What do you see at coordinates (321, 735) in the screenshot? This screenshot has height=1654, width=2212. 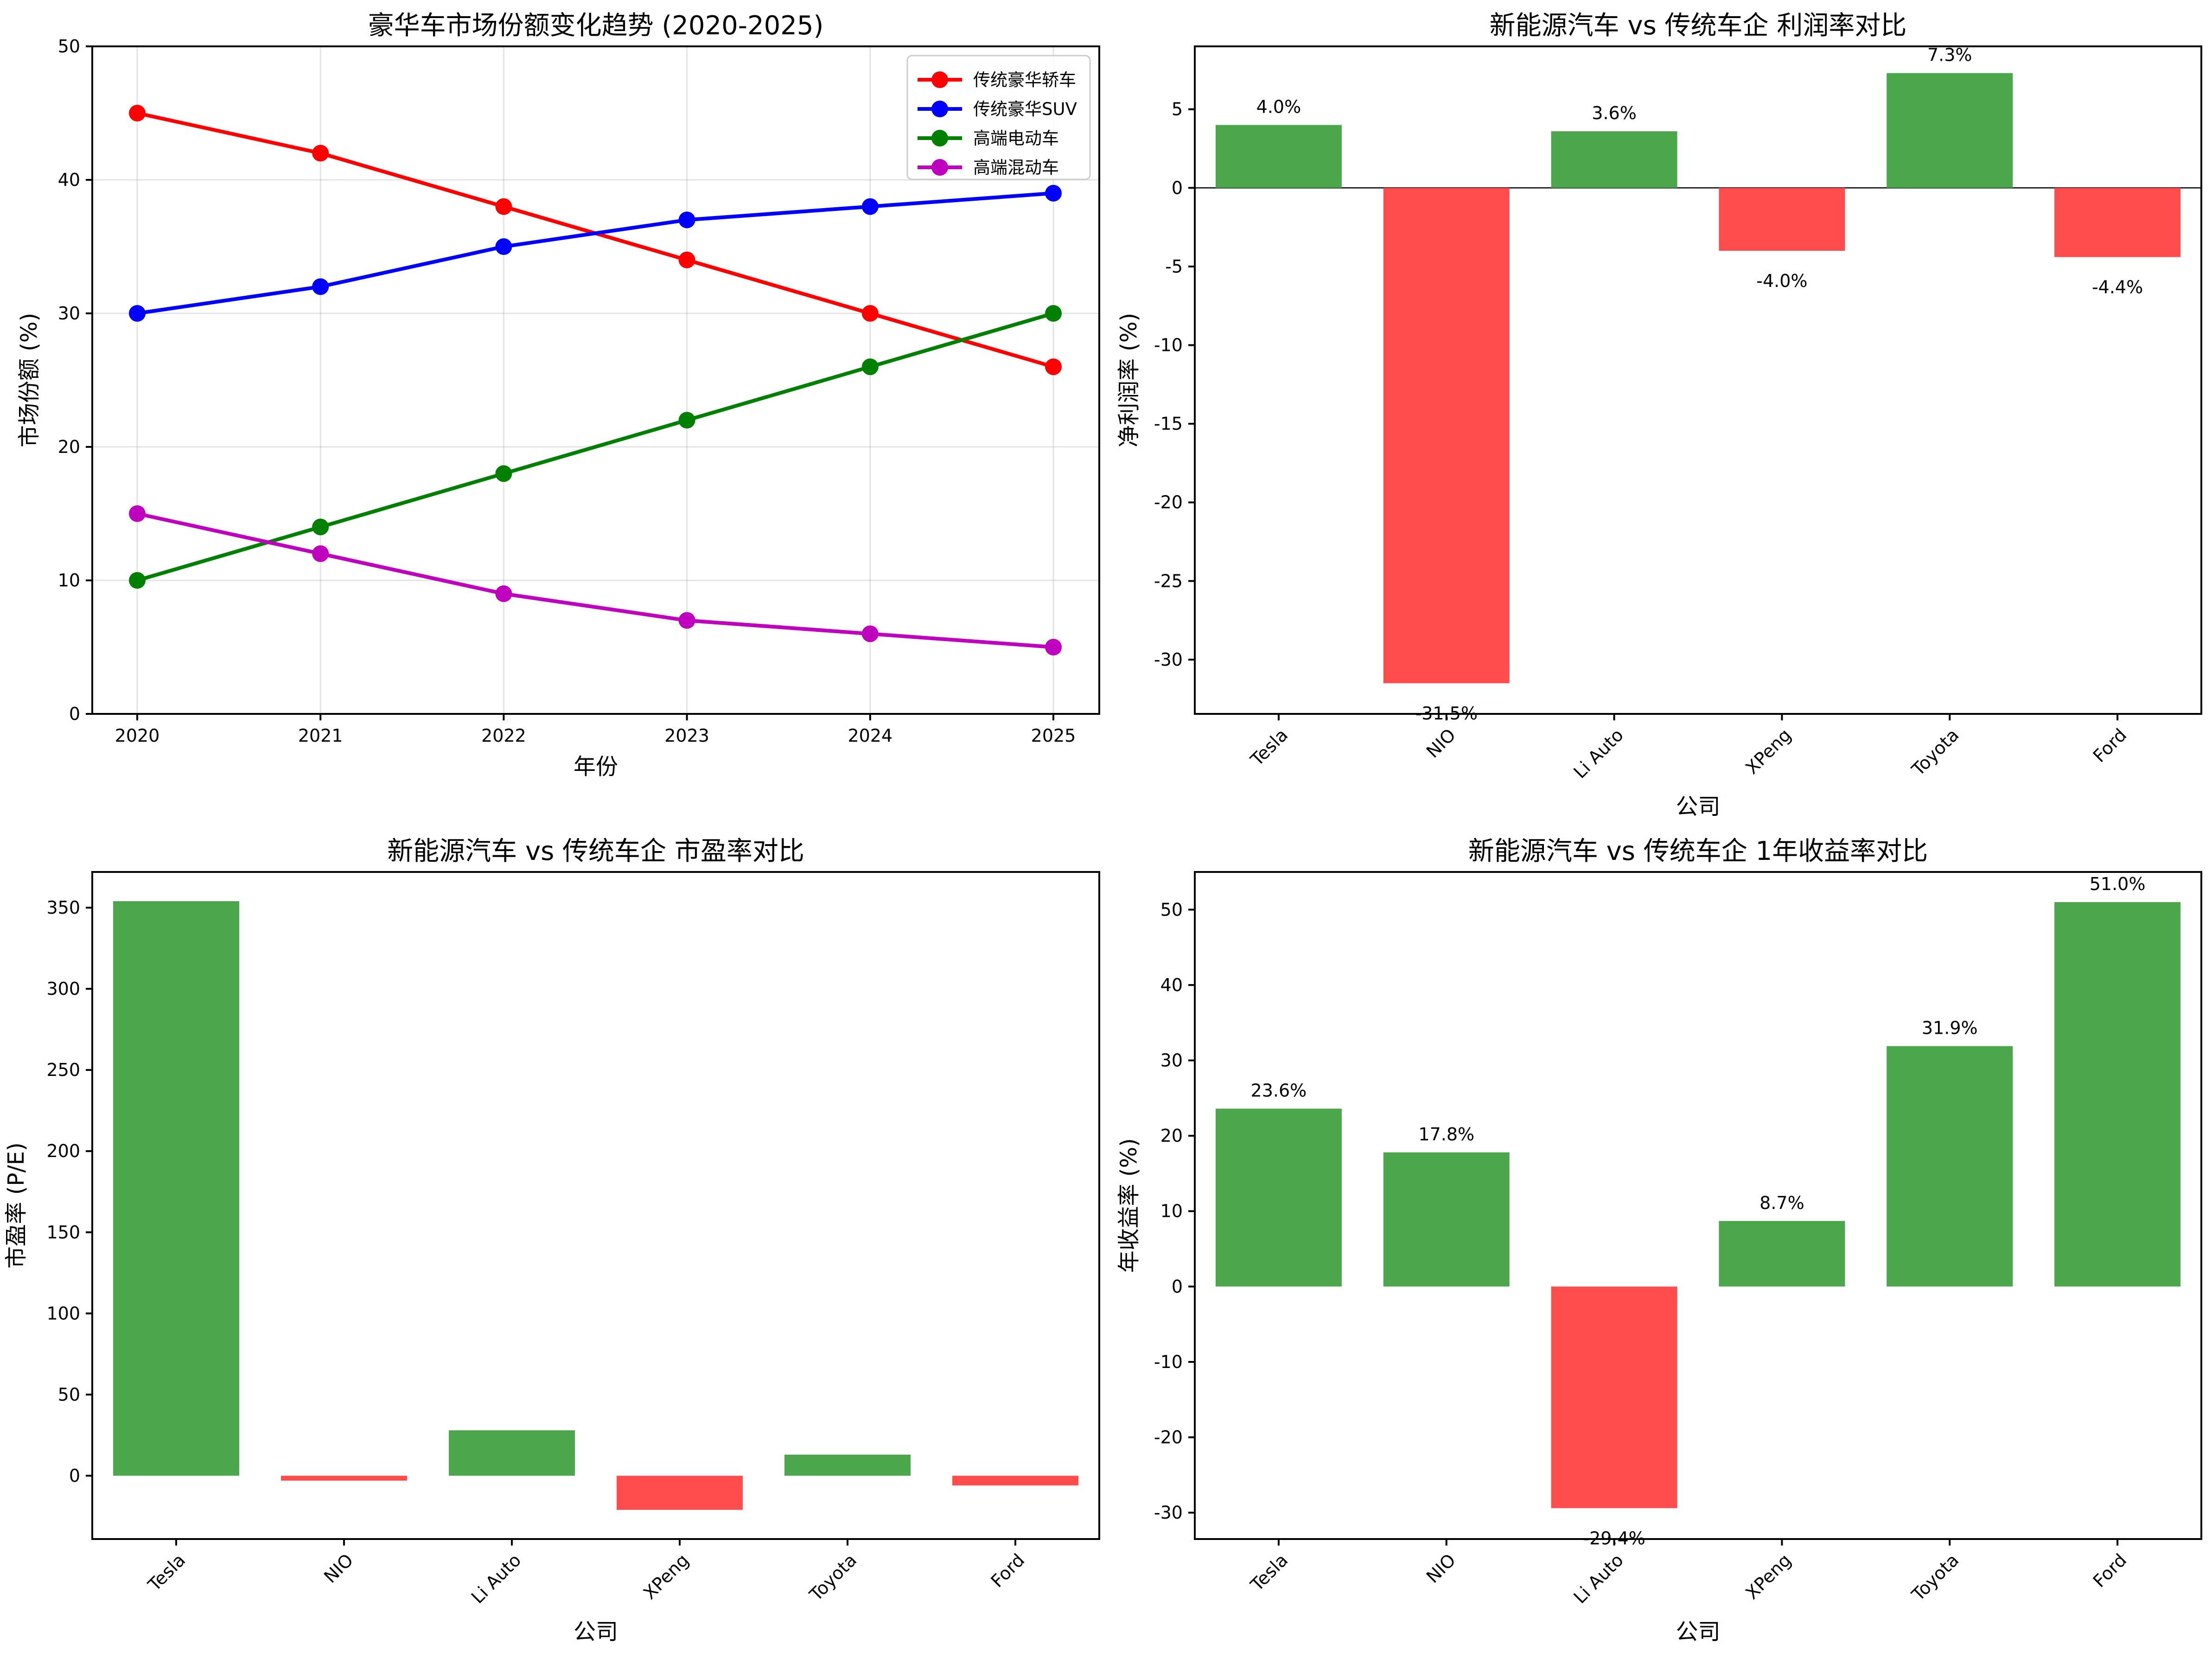 I see `x-tick-label: 2021` at bounding box center [321, 735].